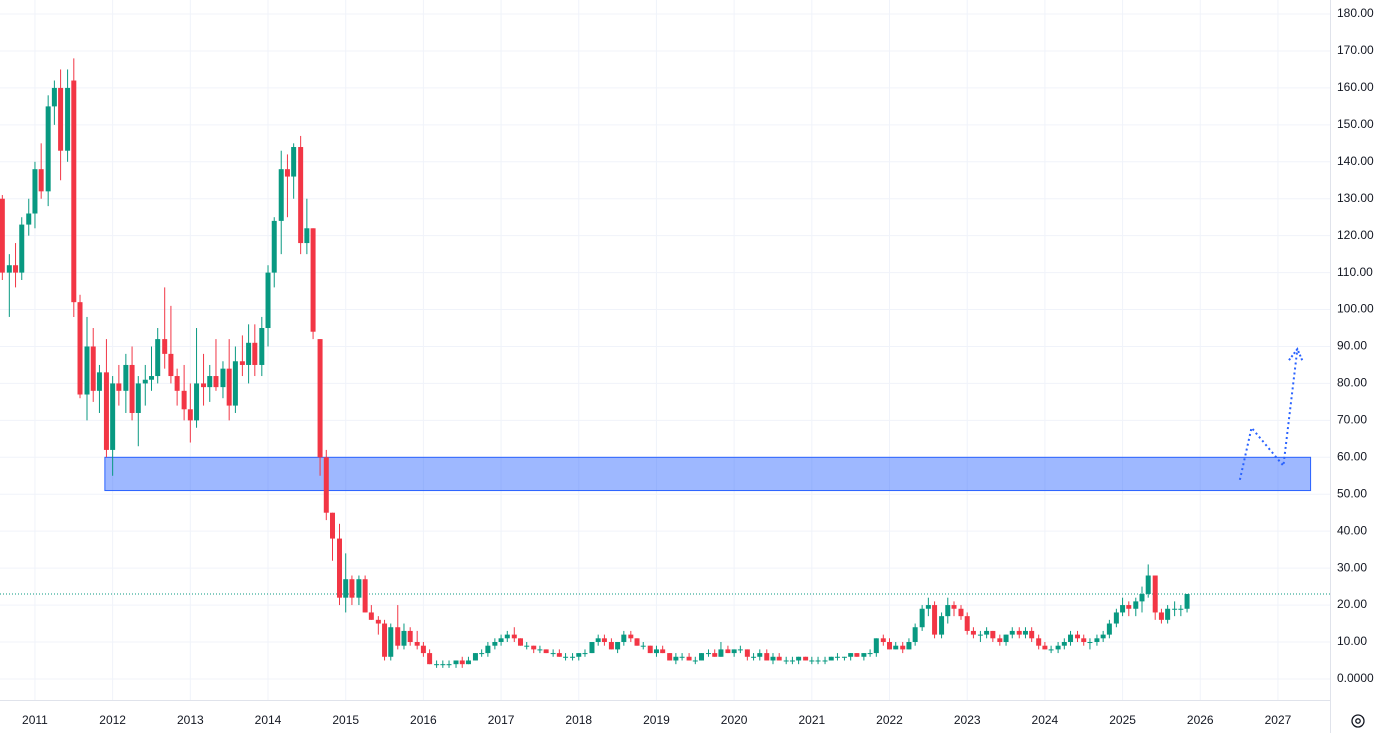 This screenshot has height=733, width=1375. I want to click on y-tick-label: 10.00, so click(1352, 641).